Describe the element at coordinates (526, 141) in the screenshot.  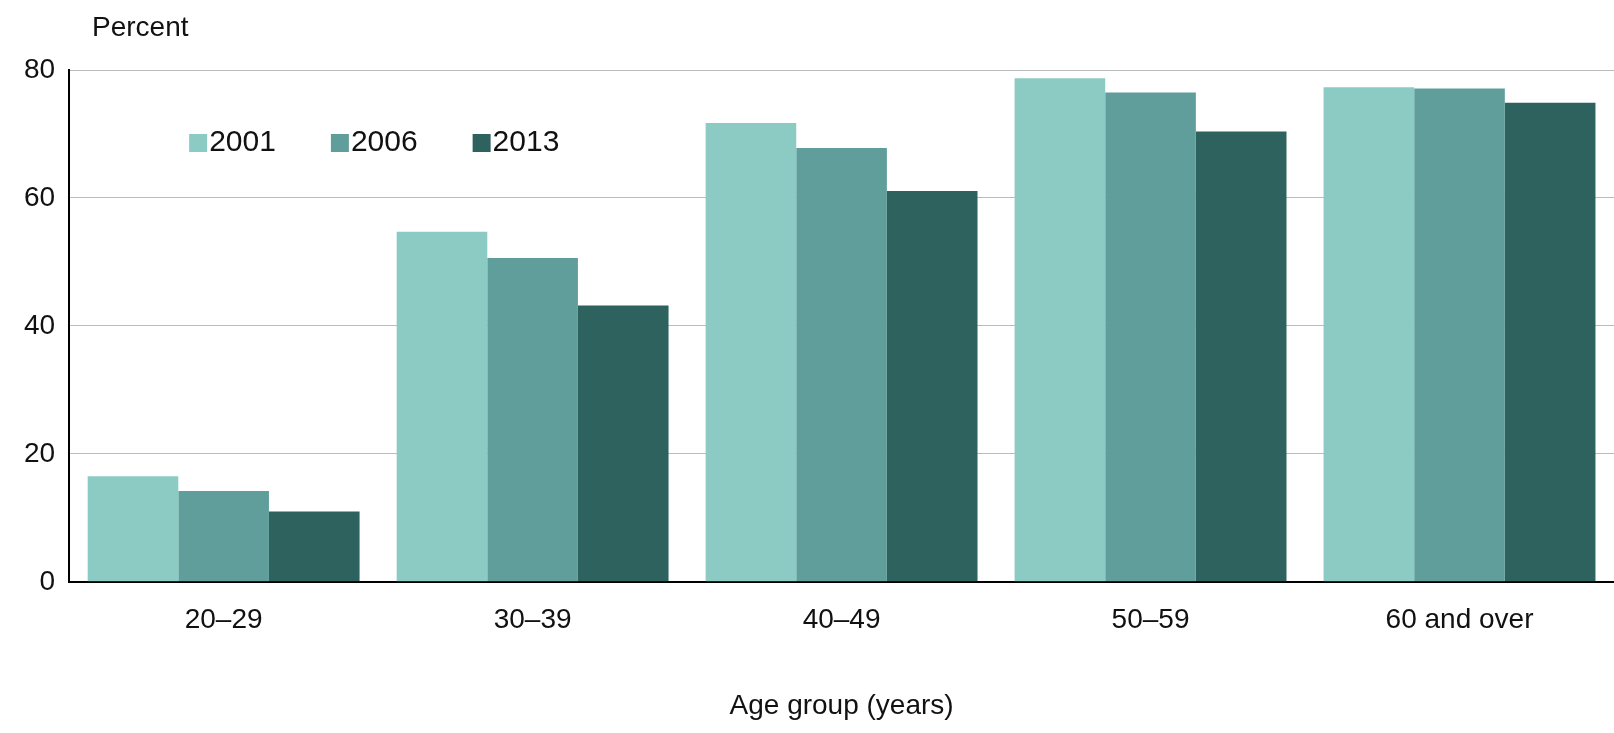
I see `legend-label: 2013` at that location.